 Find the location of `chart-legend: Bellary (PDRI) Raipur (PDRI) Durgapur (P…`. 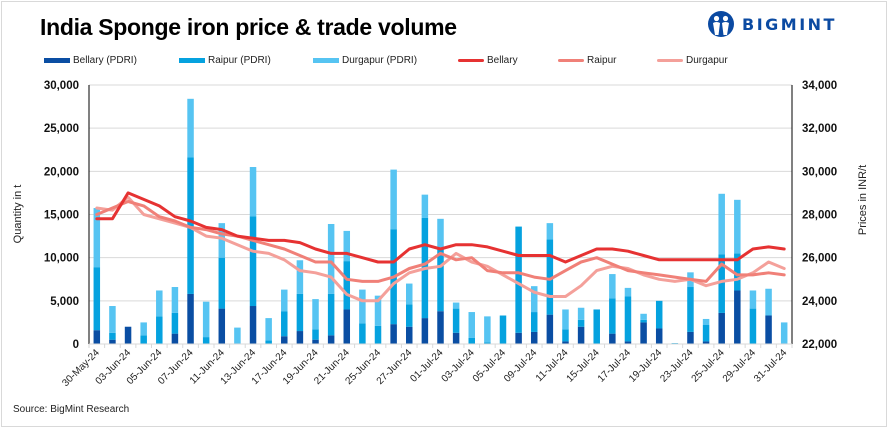

chart-legend: Bellary (PDRI) Raipur (PDRI) Durgapur (P… is located at coordinates (444, 63).